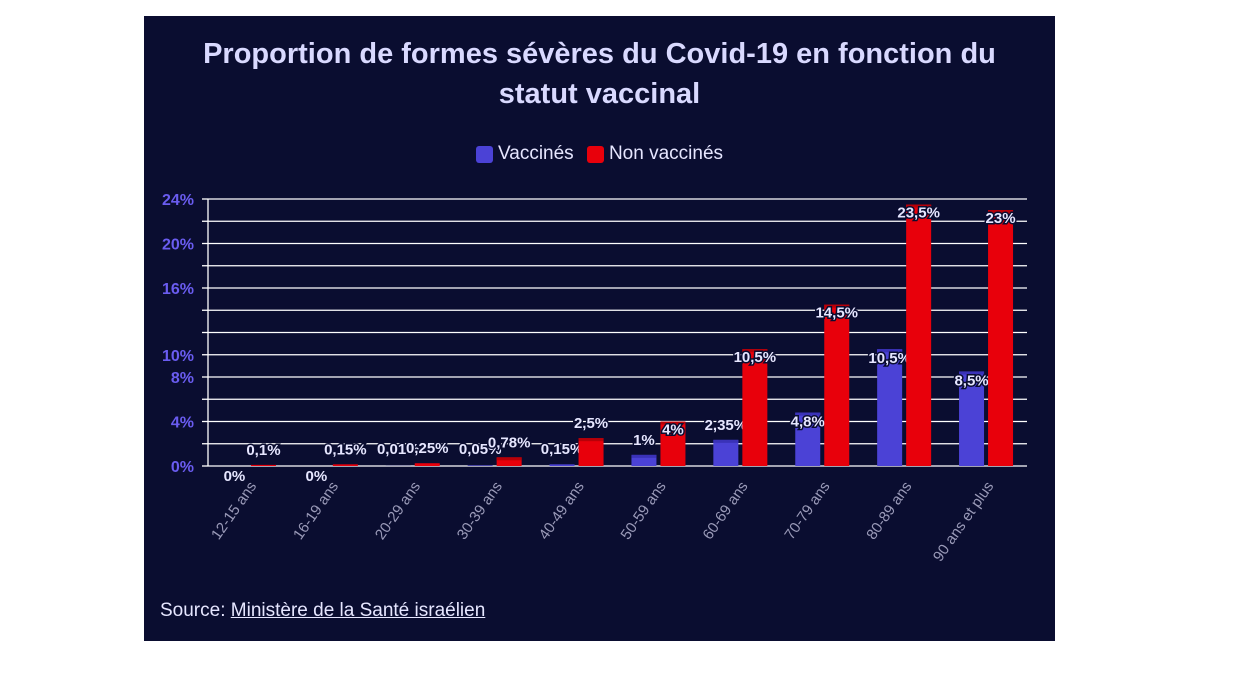 The image size is (1250, 673). I want to click on source-link: Ministère de la Santé israélien, so click(358, 610).